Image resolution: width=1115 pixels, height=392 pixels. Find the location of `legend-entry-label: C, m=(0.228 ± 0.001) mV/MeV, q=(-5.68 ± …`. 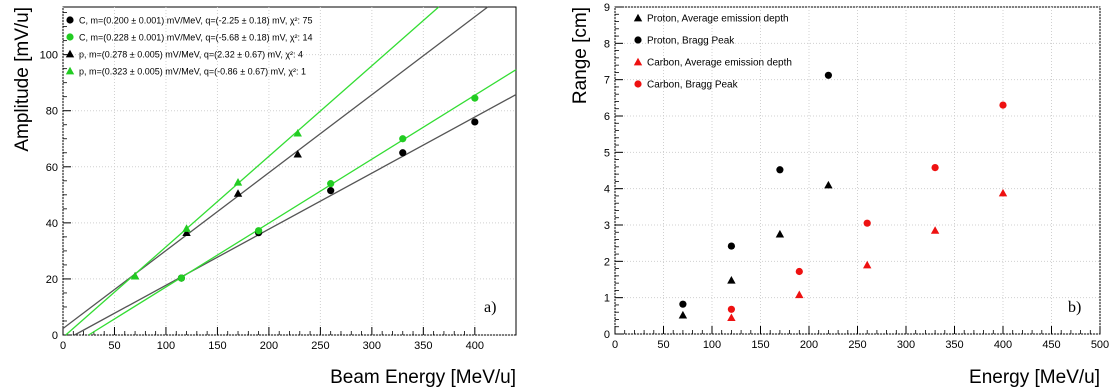

legend-entry-label: C, m=(0.228 ± 0.001) mV/MeV, q=(-5.68 ± … is located at coordinates (196, 38).